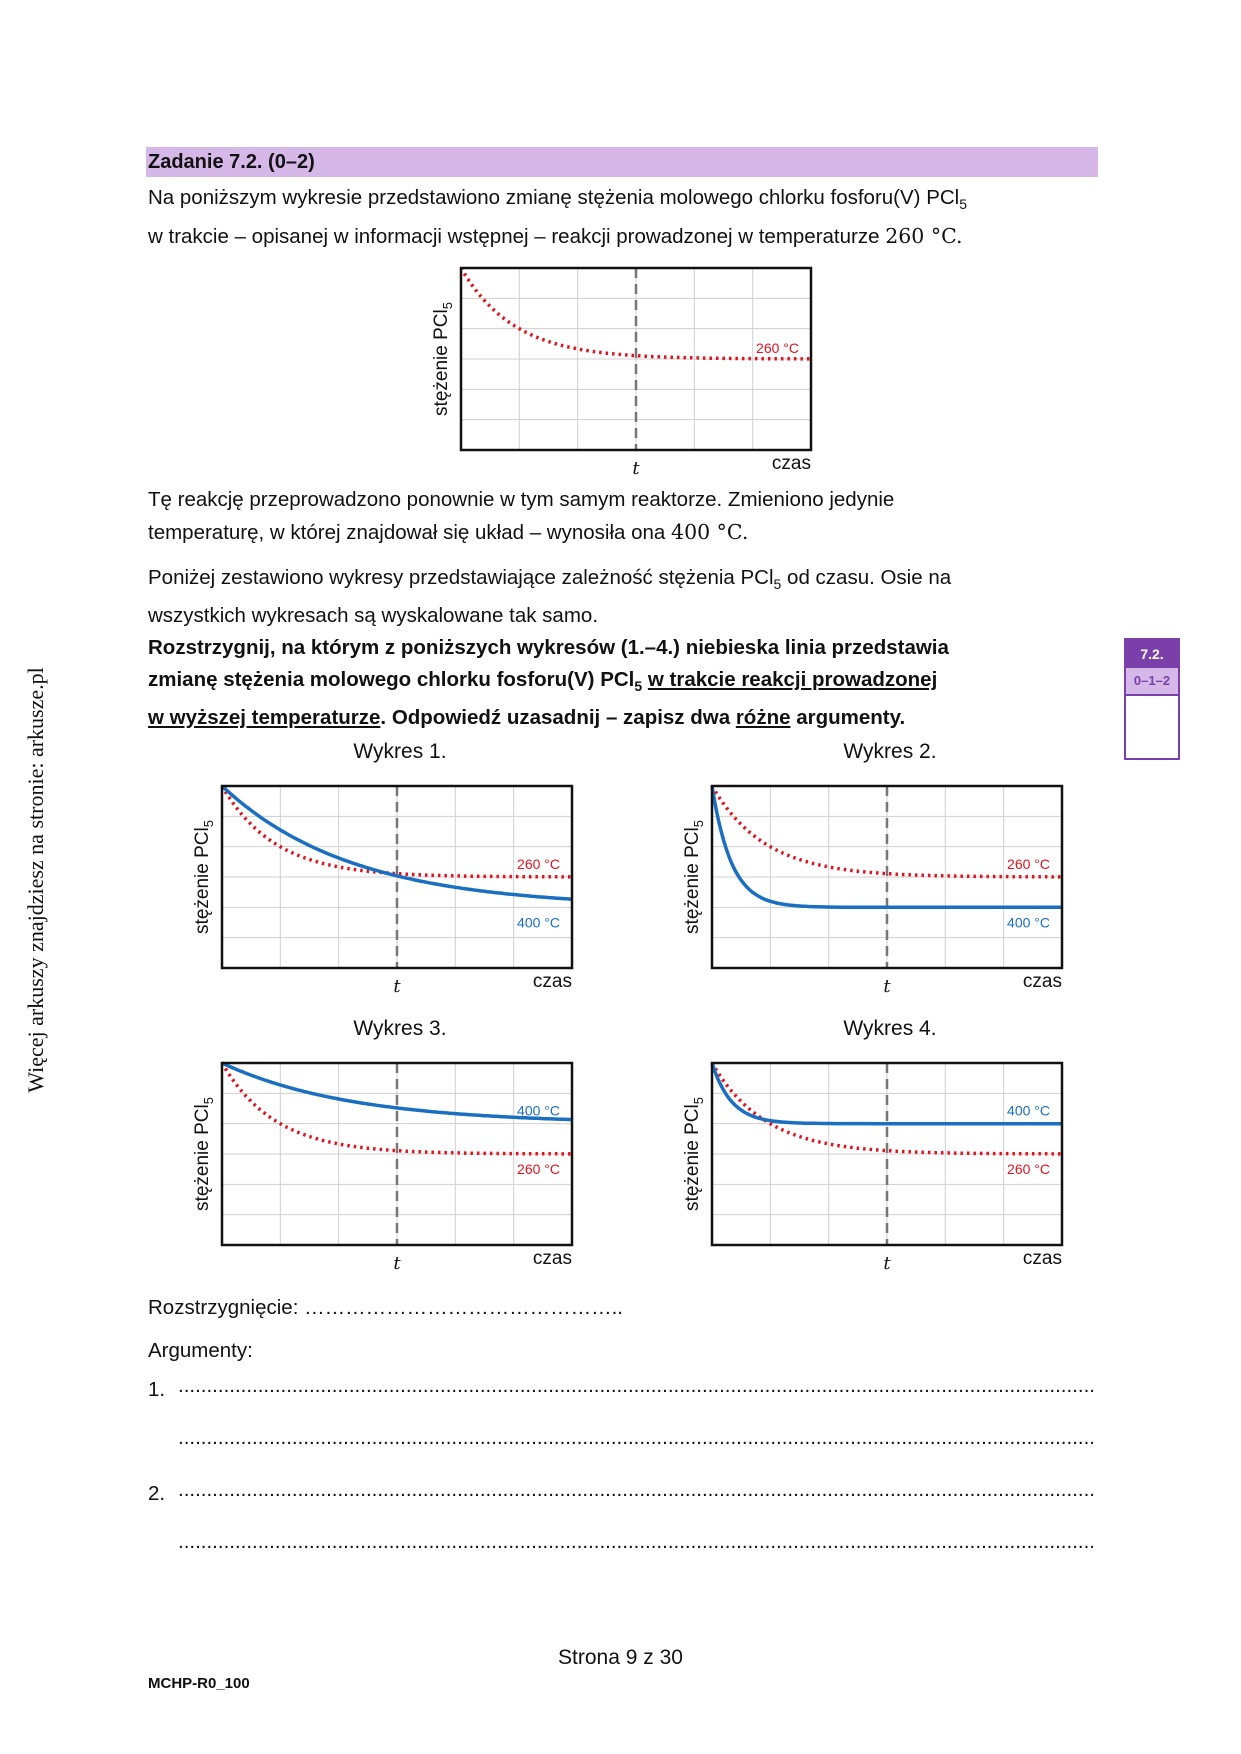  What do you see at coordinates (622, 162) in the screenshot?
I see `task-title: Zadanie 7.2. (0–2)` at bounding box center [622, 162].